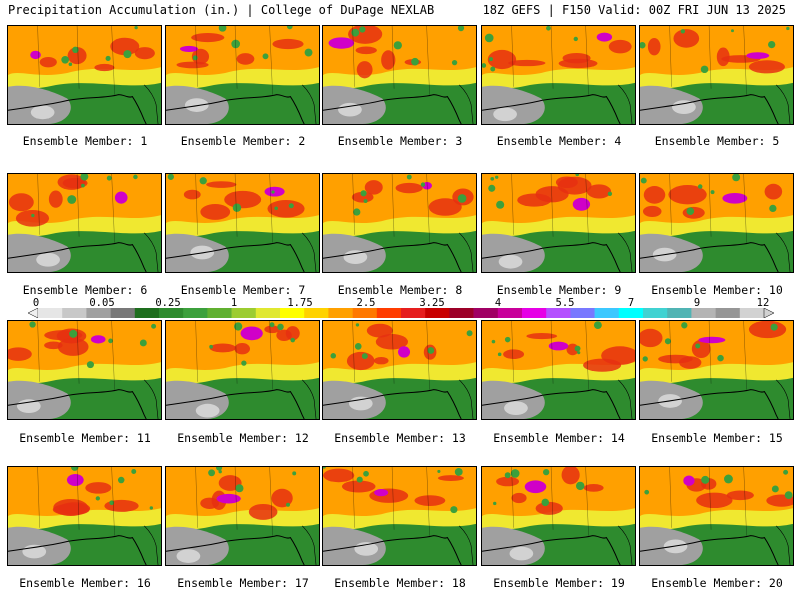 This screenshot has height=600, width=800. What do you see at coordinates (33, 313) in the screenshot?
I see `colorbar-left-arrow` at bounding box center [33, 313].